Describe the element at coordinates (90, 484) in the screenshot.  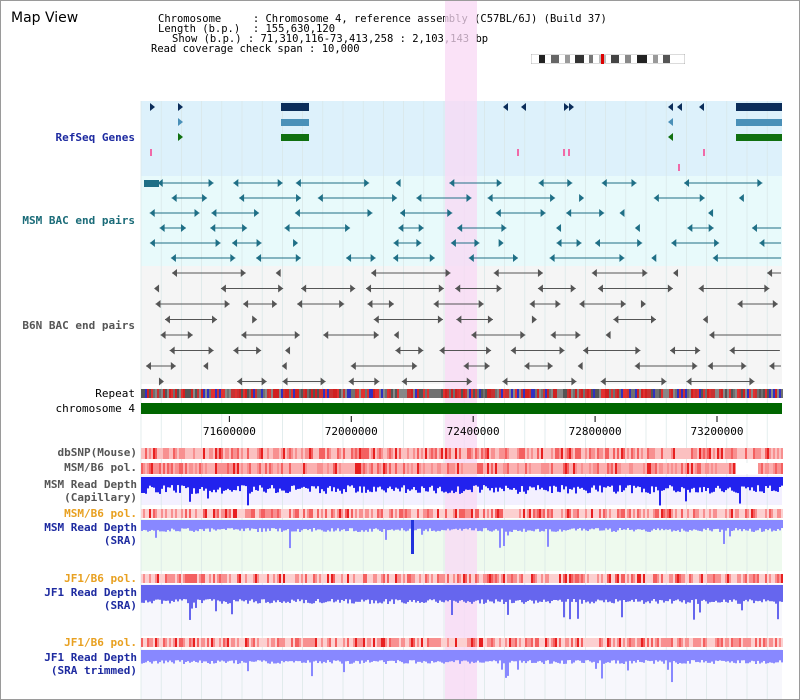
I see `track-label-msm-depth-capillary: MSM Read Depth` at that location.